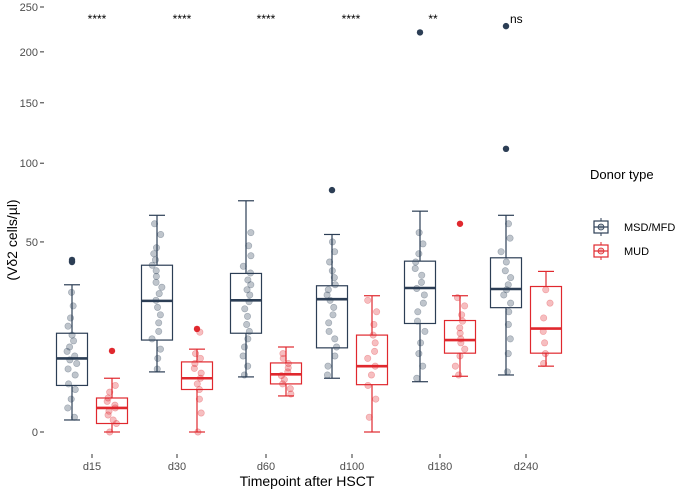 The height and width of the screenshot is (491, 681). What do you see at coordinates (526, 467) in the screenshot?
I see `x-tick-label-d240: d240` at bounding box center [526, 467].